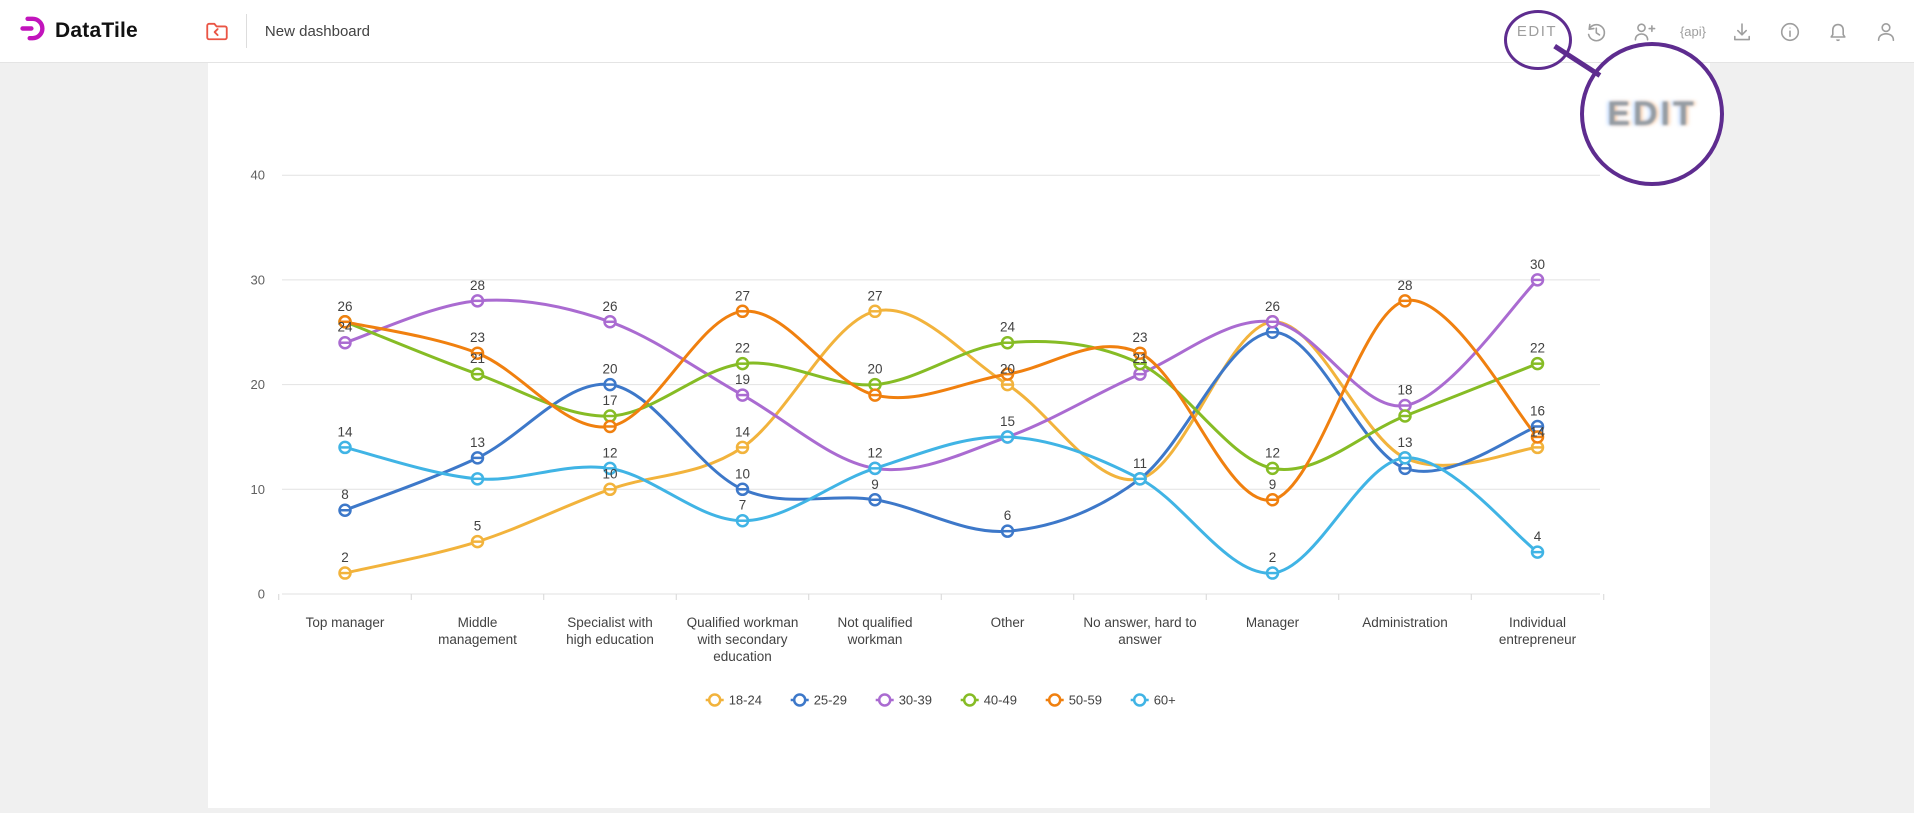 This screenshot has height=813, width=1914. Describe the element at coordinates (1644, 32) in the screenshot. I see `add-user-icon` at that location.